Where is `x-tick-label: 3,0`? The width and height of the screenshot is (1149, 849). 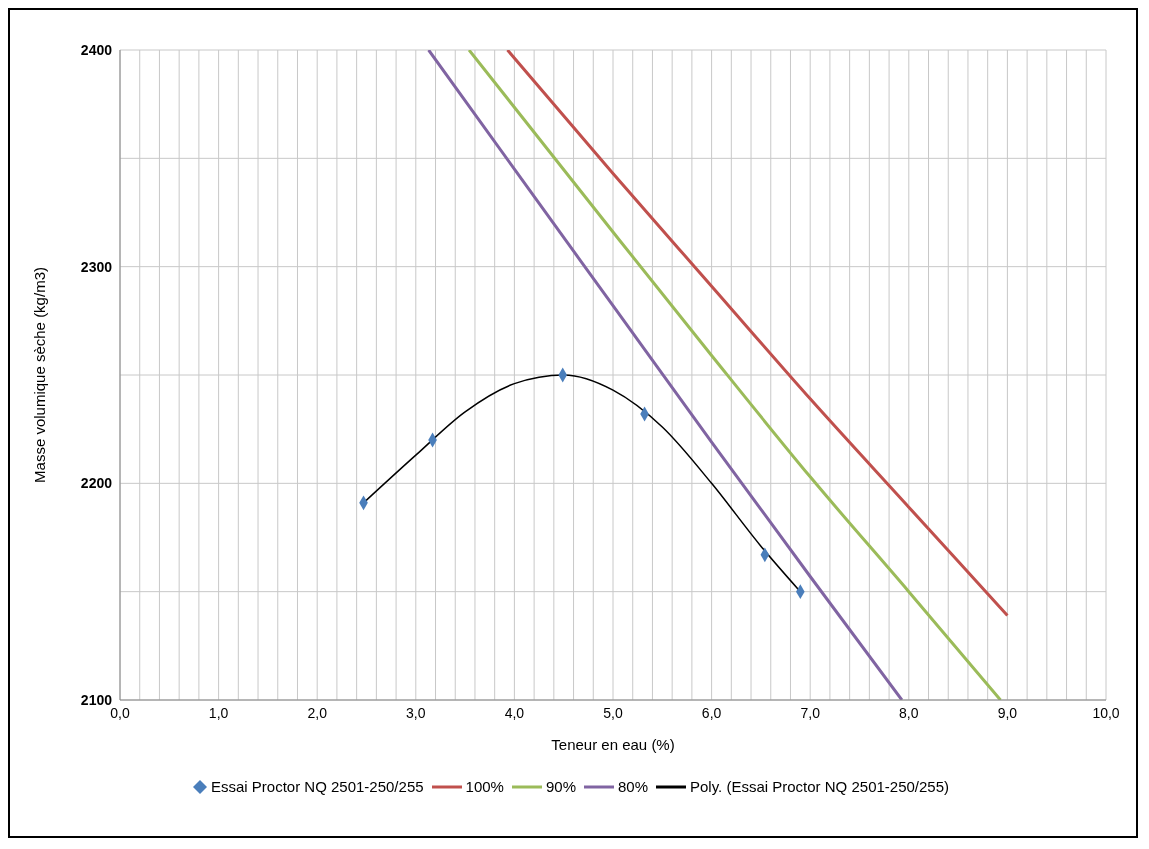 x-tick-label: 3,0 is located at coordinates (416, 712).